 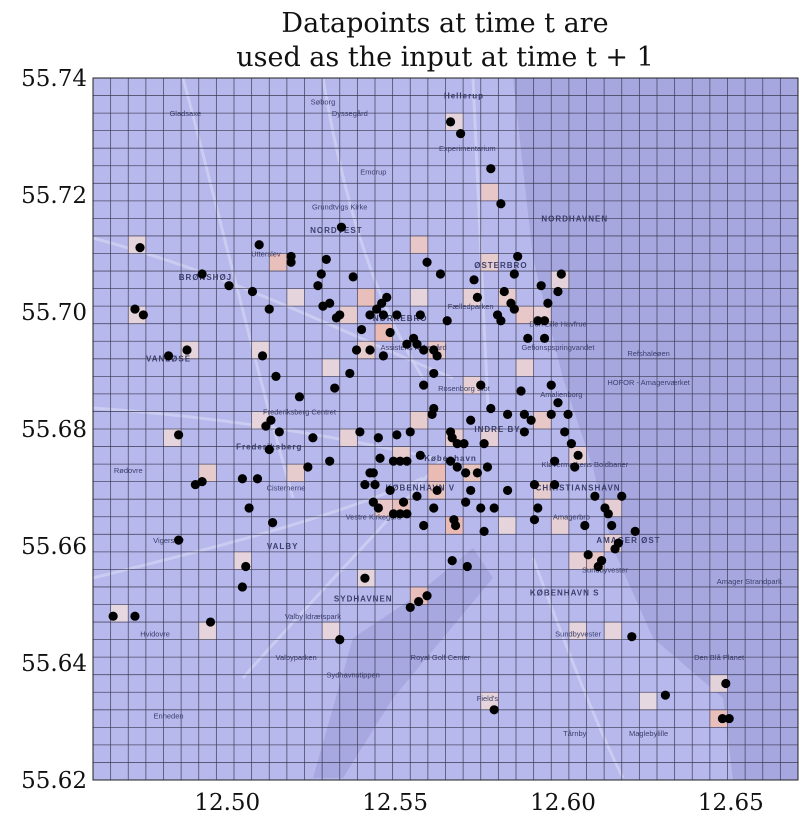 What do you see at coordinates (488, 698) in the screenshot?
I see `map-label: Field's` at bounding box center [488, 698].